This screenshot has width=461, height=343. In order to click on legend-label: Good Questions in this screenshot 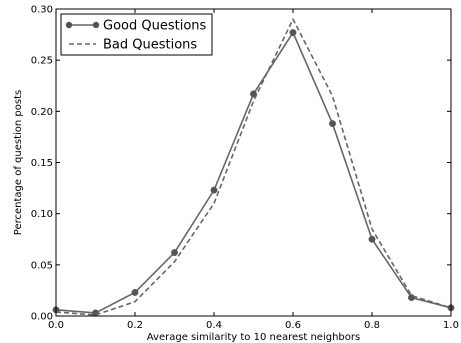, I will do `click(155, 26)`.